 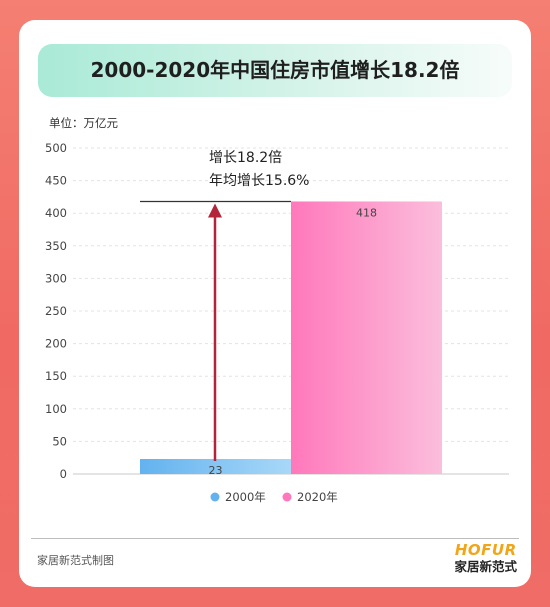 What do you see at coordinates (216, 470) in the screenshot?
I see `data-label: 23` at bounding box center [216, 470].